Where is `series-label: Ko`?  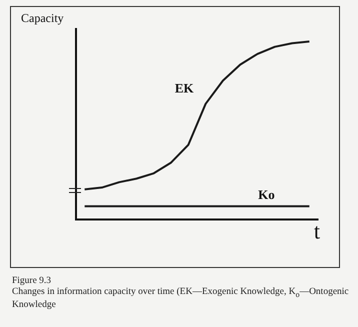 series-label: Ko is located at coordinates (266, 194).